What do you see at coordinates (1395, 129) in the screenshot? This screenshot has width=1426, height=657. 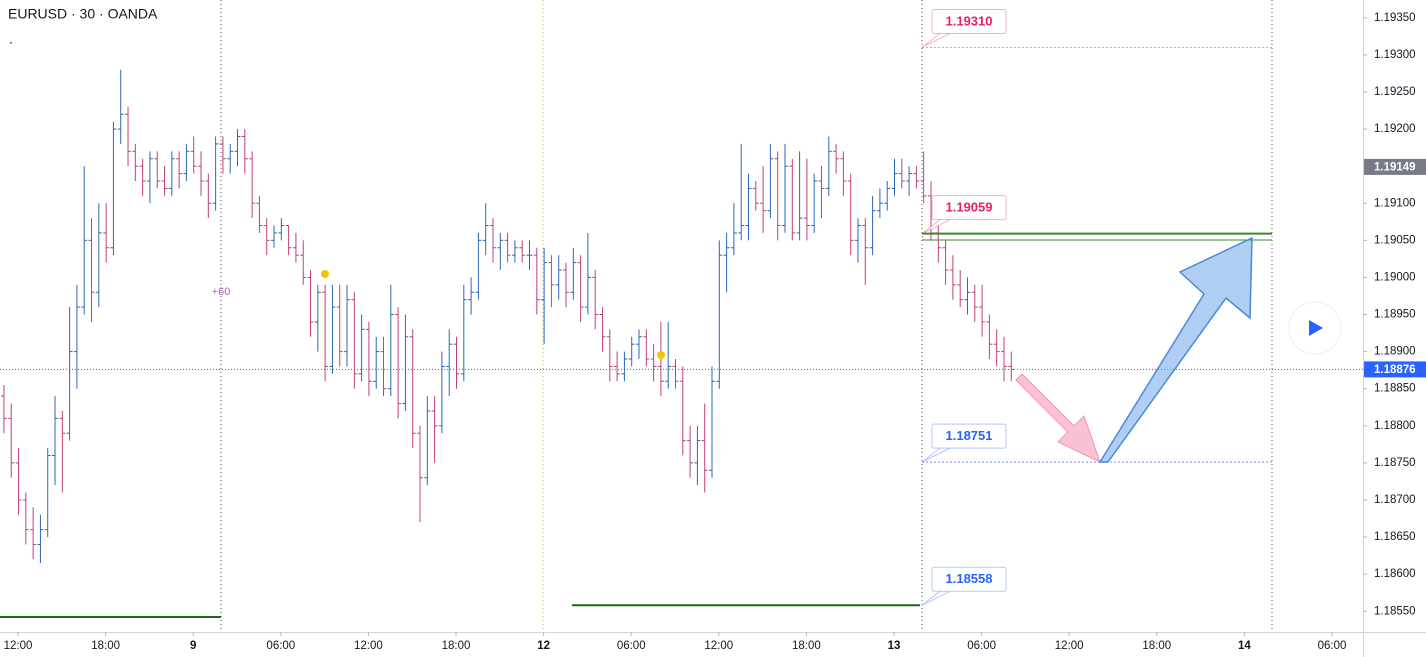 I see `y-tick-label: 1.19200` at bounding box center [1395, 129].